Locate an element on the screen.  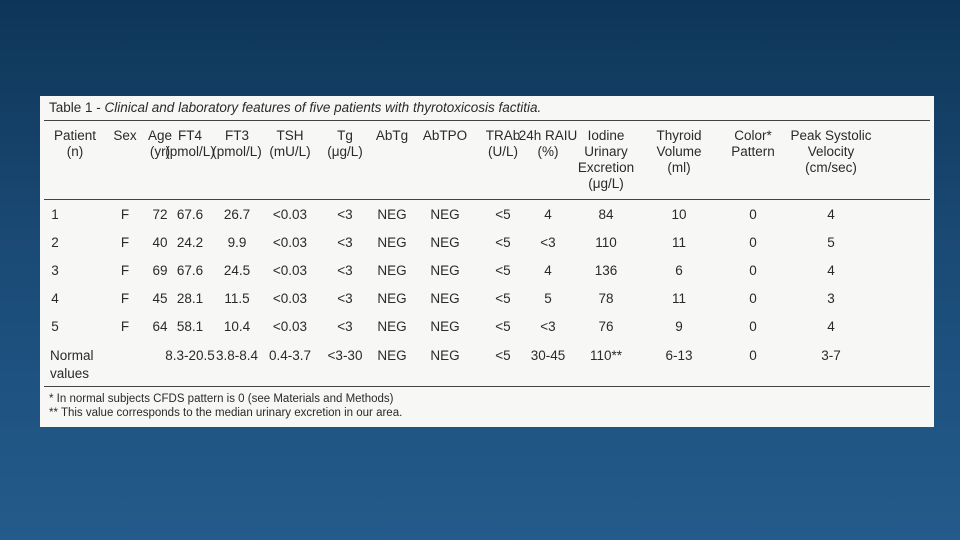
column-header-color: Pattern is located at coordinates (753, 151).